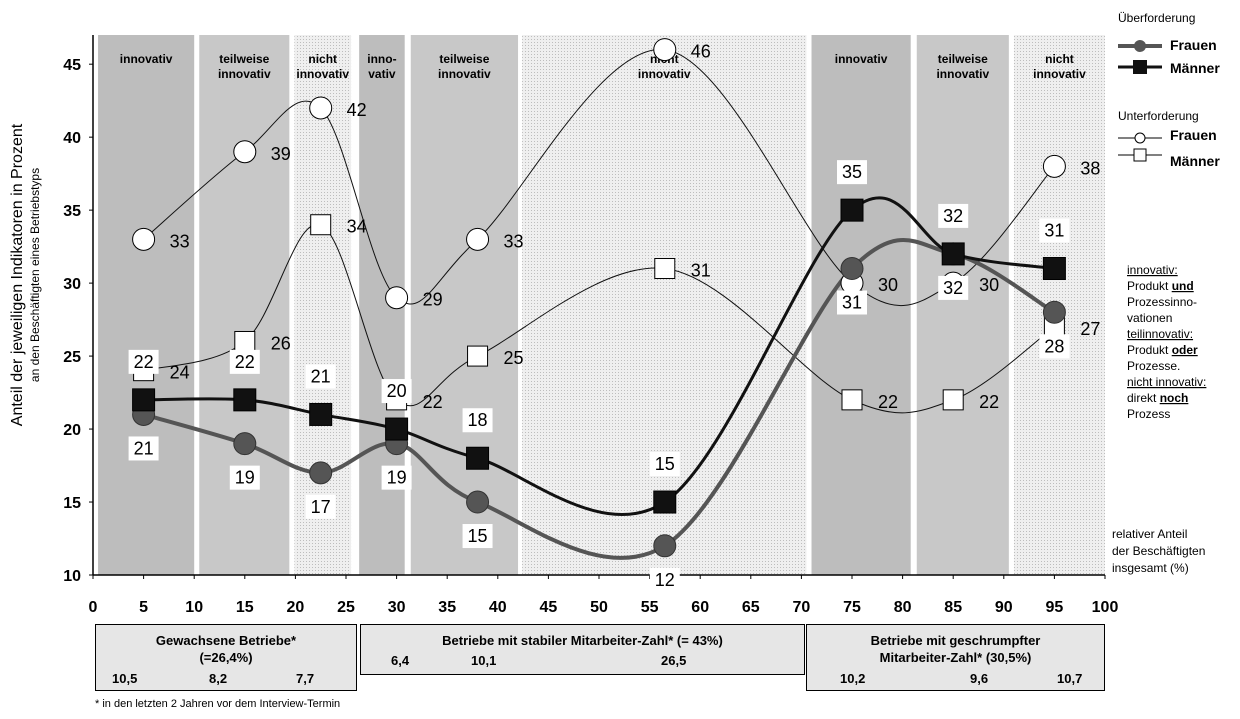  I want to click on y-tick-label: 20, so click(72, 430).